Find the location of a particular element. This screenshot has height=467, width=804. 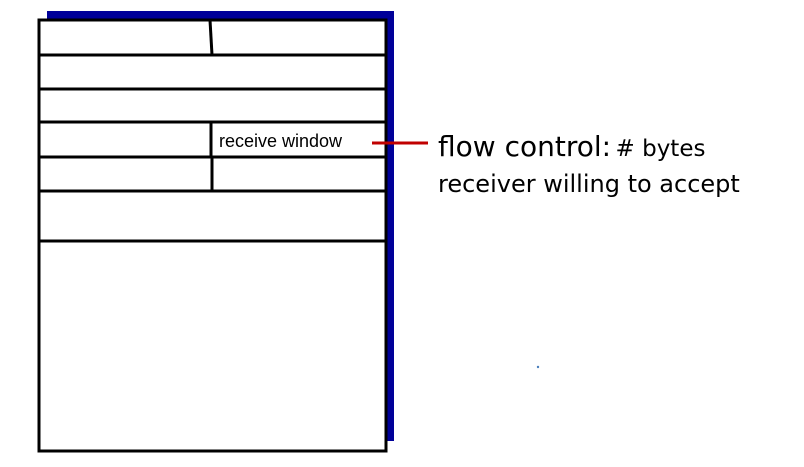

annotation-line-1: flow control: # bytes is located at coordinates (571, 147).